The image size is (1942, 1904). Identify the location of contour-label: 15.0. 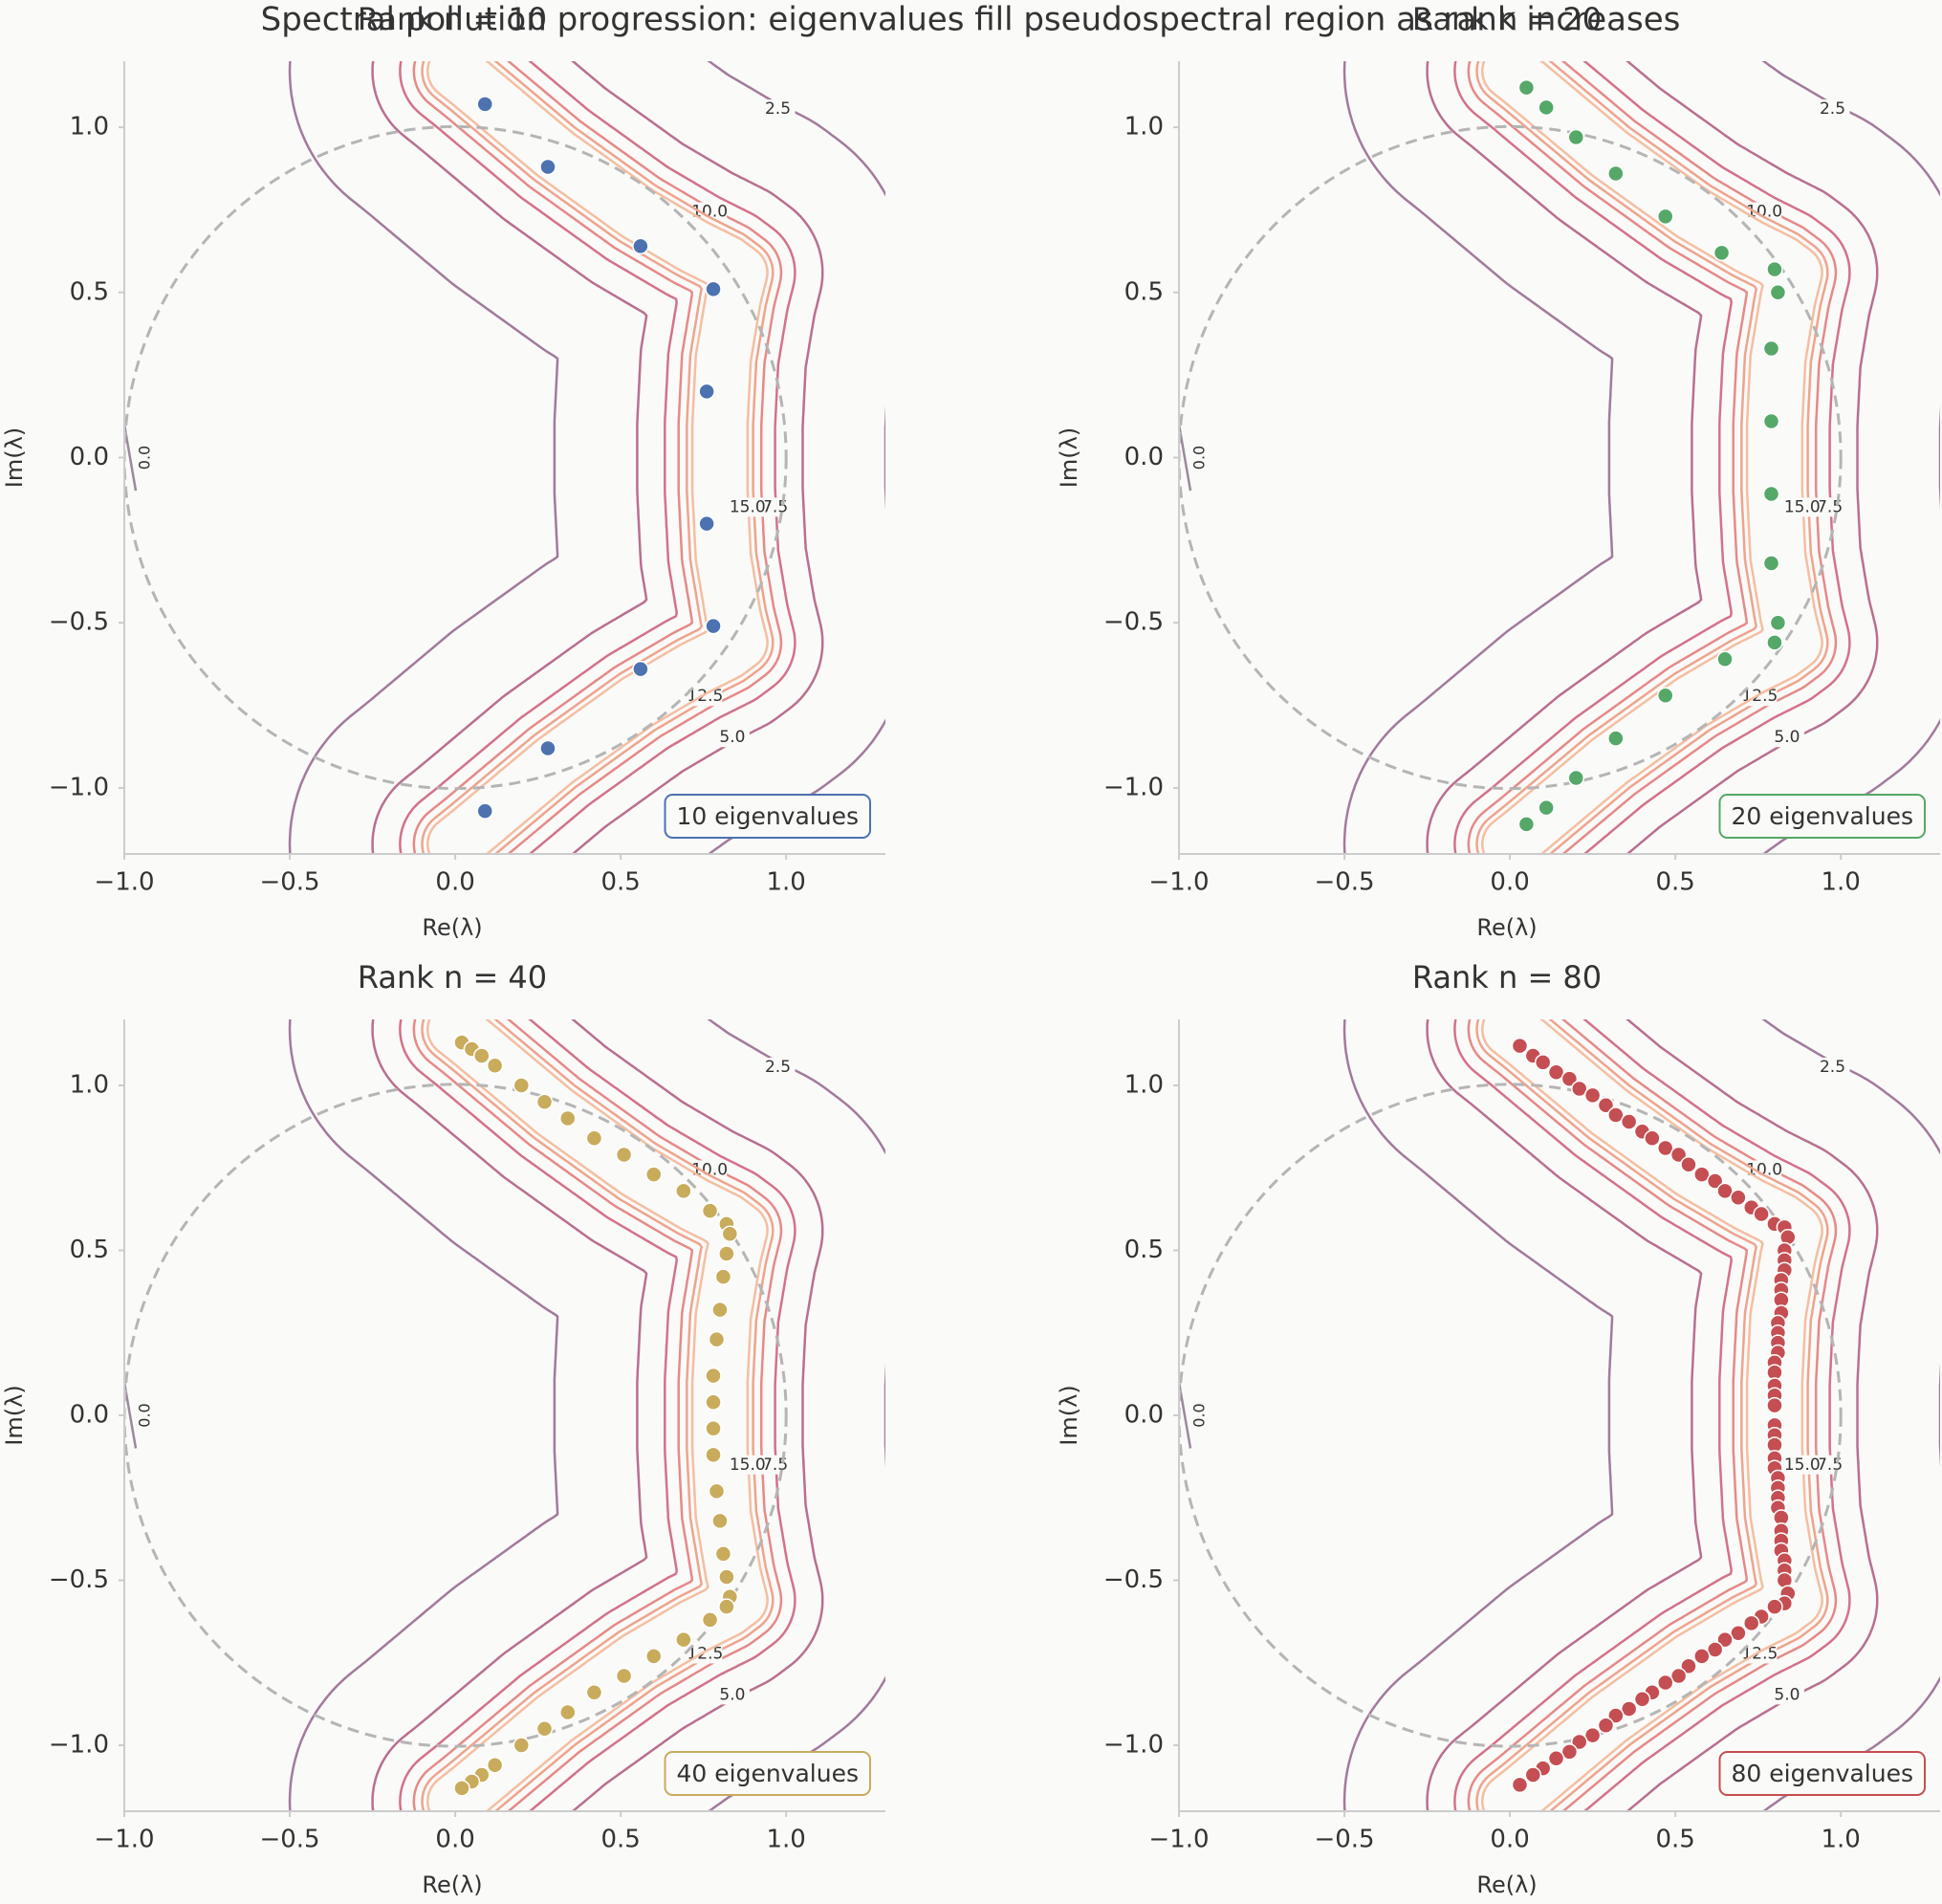
(748, 1465).